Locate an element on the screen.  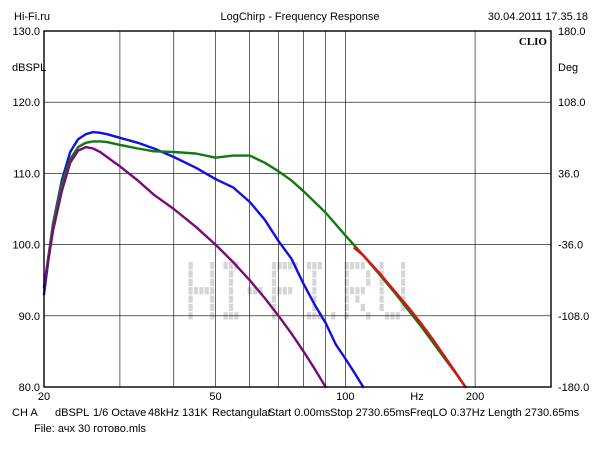
x-tick-label: 100 is located at coordinates (345, 397).